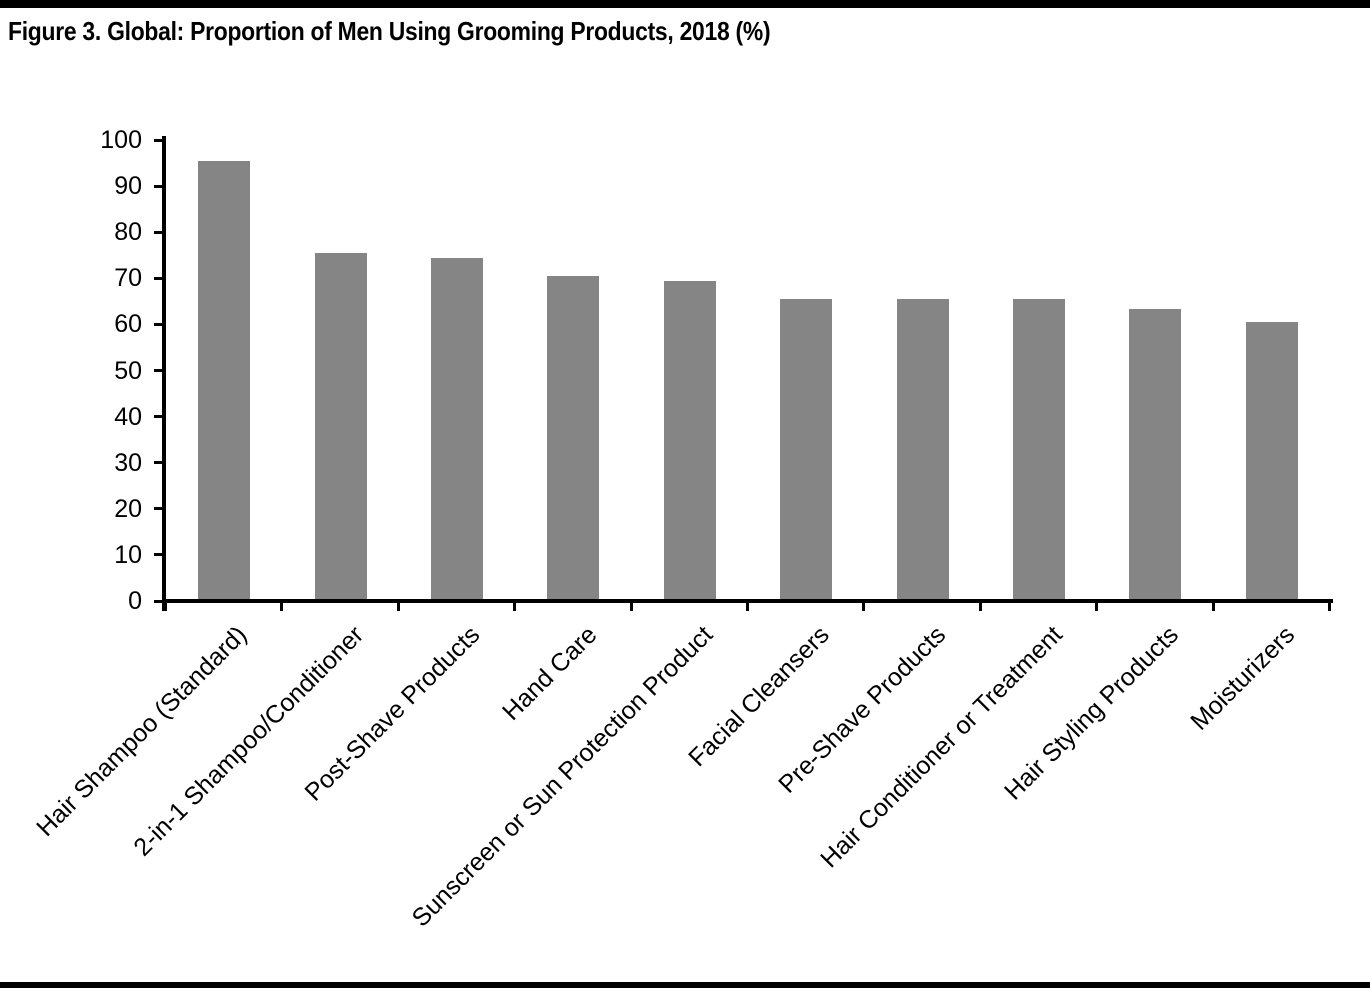 Image resolution: width=1370 pixels, height=991 pixels. Describe the element at coordinates (685, 985) in the screenshot. I see `bottom-rule` at that location.